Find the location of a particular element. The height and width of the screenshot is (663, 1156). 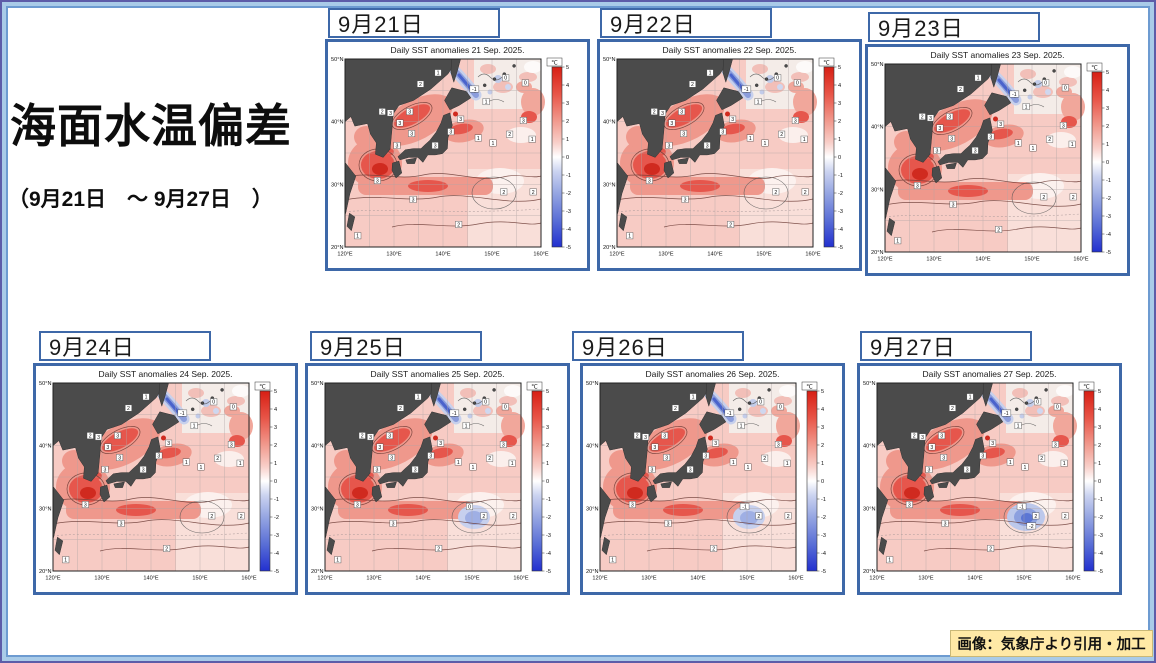

cold-patch-weak is located at coordinates (749, 517).